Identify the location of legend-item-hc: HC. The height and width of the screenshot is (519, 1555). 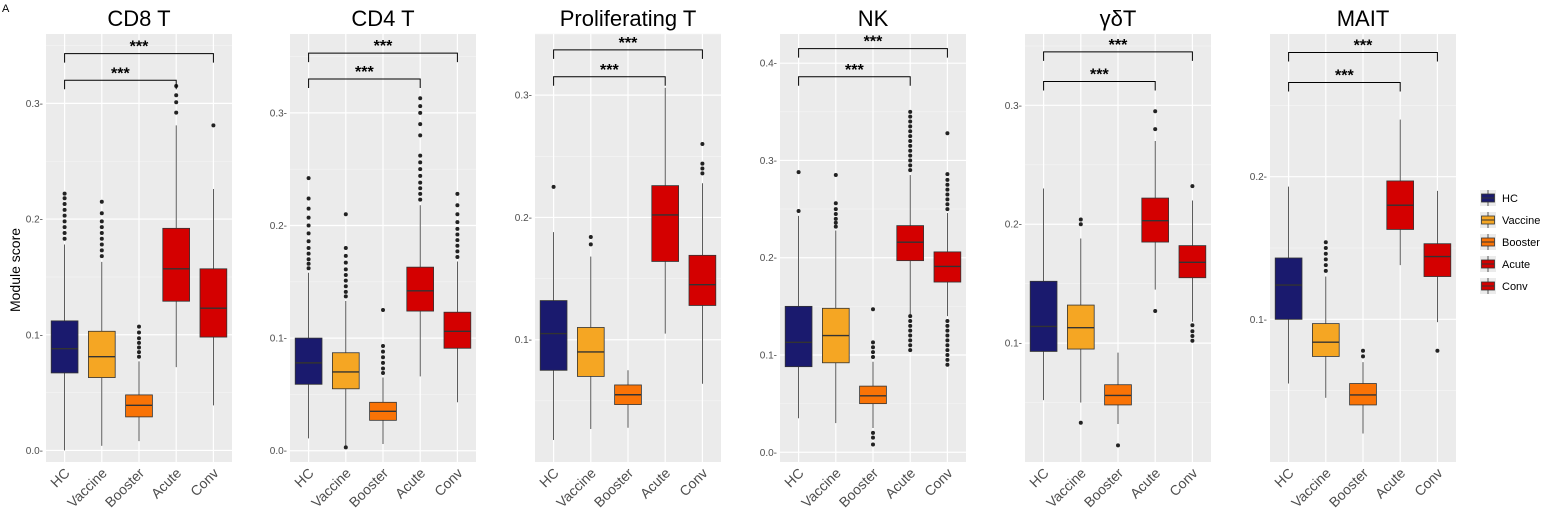
(1499, 198).